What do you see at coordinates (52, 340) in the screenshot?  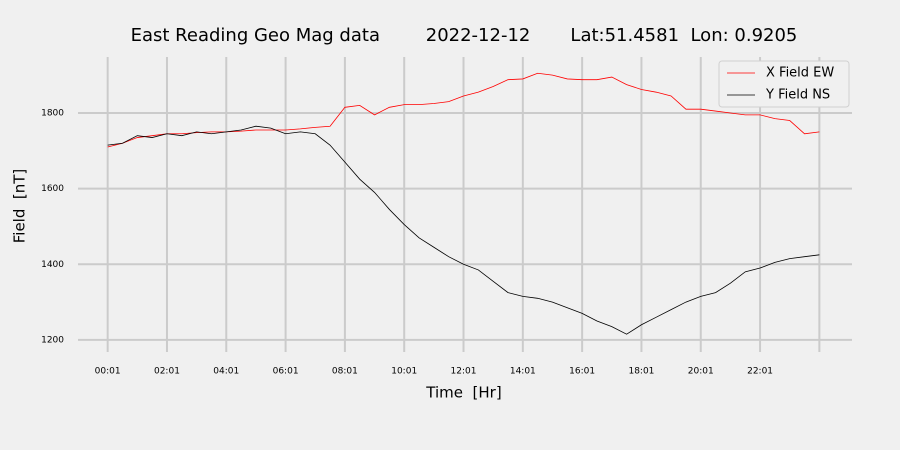 I see `y-tick-label: 1200` at bounding box center [52, 340].